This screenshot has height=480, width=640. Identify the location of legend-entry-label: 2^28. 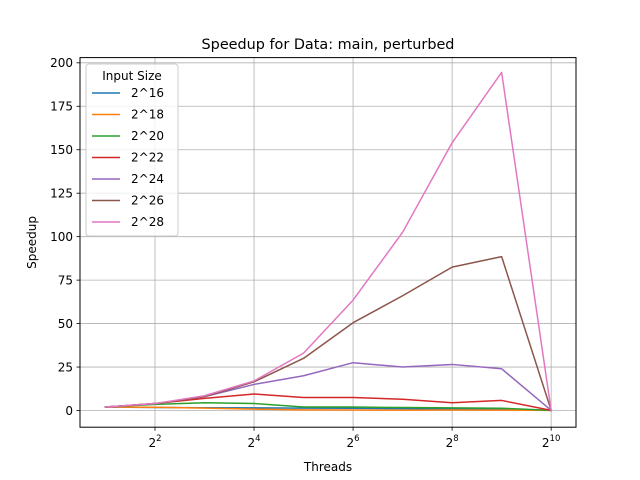
(147, 222).